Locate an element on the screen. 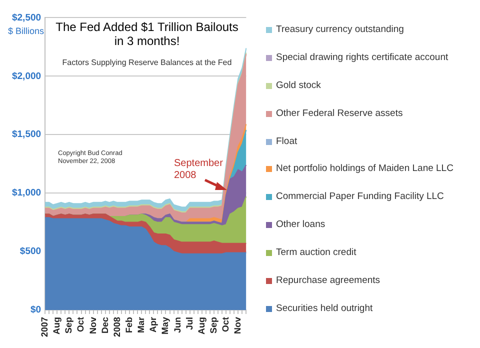 The width and height of the screenshot is (480, 348). x-tick-label: May is located at coordinates (165, 325).